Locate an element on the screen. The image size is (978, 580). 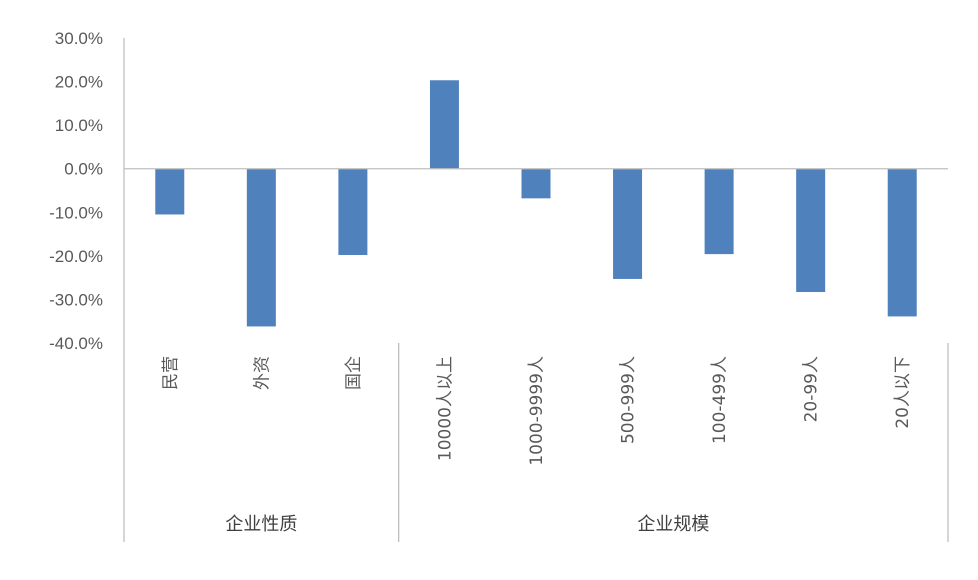
category-label: 500-999人 is located at coordinates (629, 400).